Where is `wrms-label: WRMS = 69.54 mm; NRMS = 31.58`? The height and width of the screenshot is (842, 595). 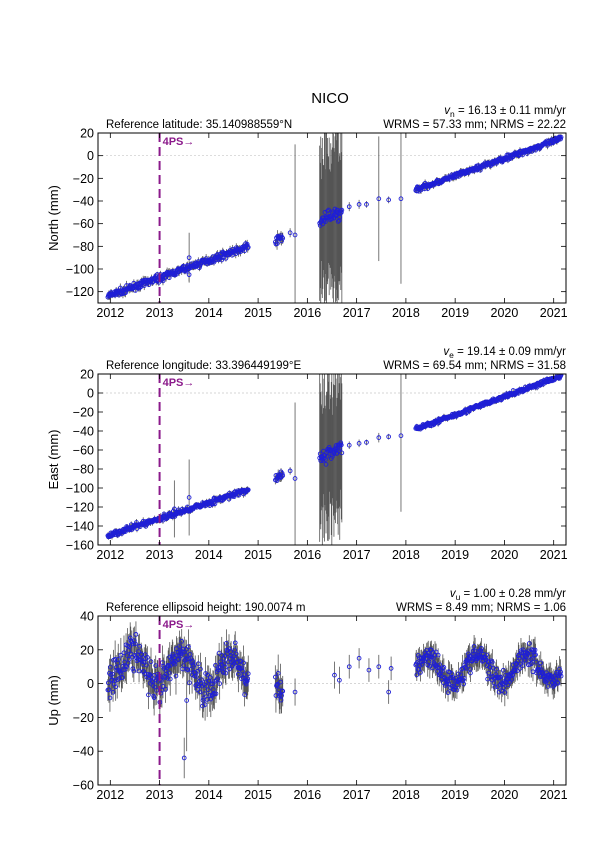
wrms-label: WRMS = 69.54 mm; NRMS = 31.58 is located at coordinates (474, 366).